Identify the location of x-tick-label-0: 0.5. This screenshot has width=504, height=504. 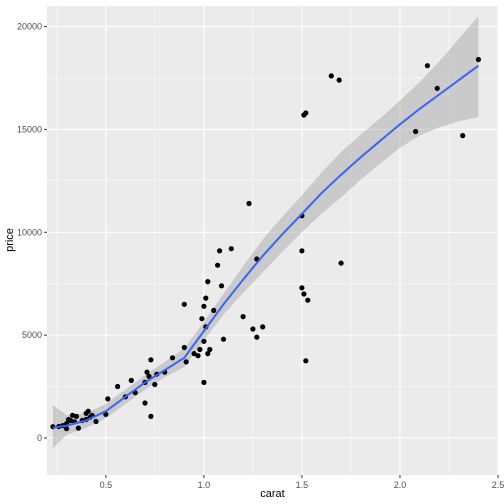
(106, 485).